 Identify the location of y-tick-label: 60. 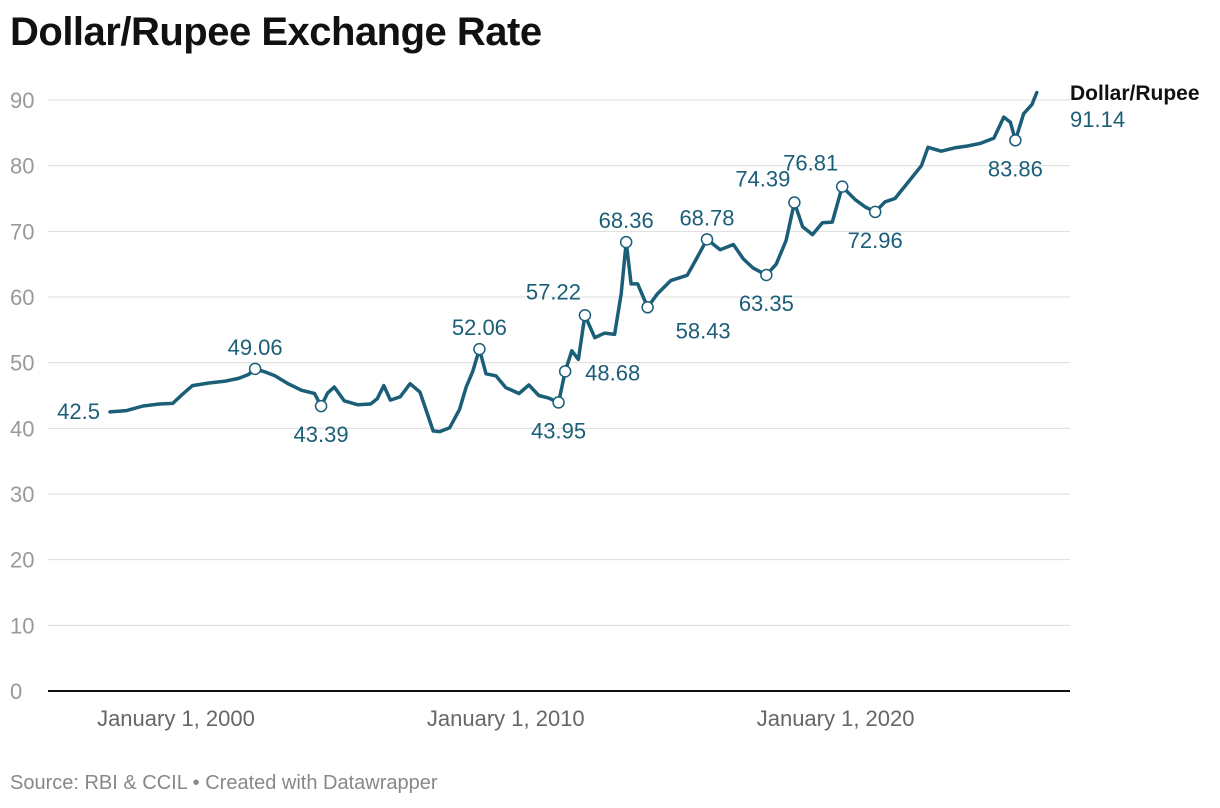
(22, 297).